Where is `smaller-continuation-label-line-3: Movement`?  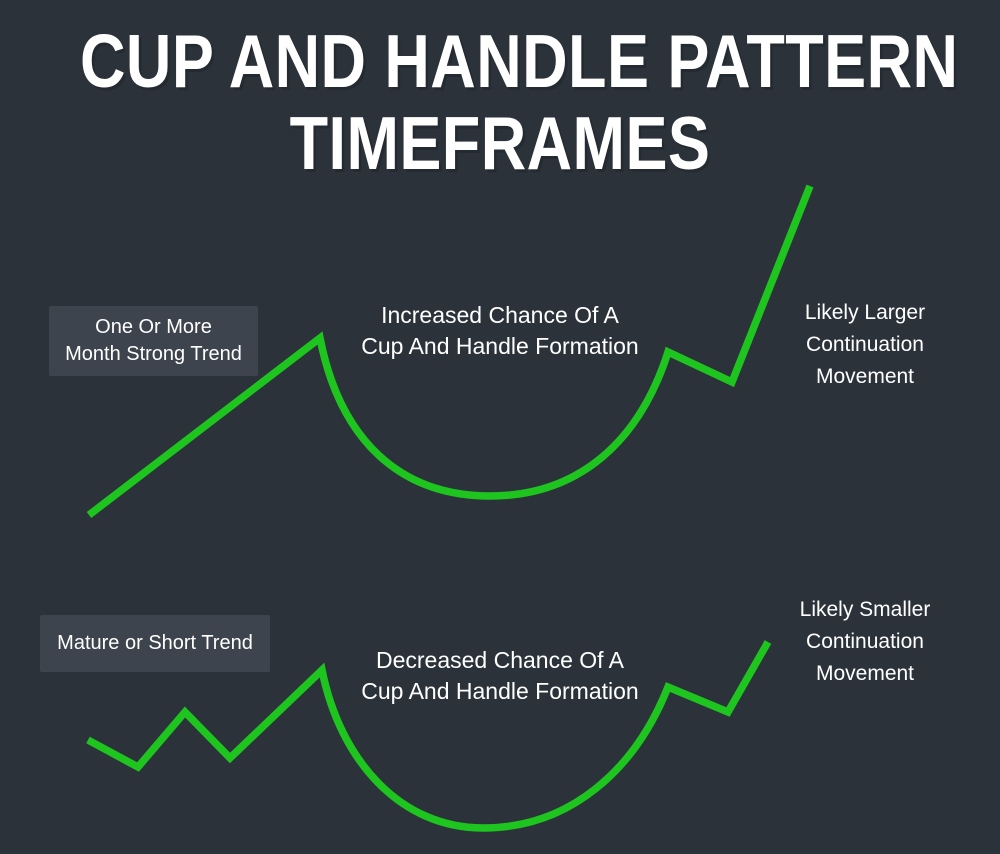
smaller-continuation-label-line-3: Movement is located at coordinates (865, 673).